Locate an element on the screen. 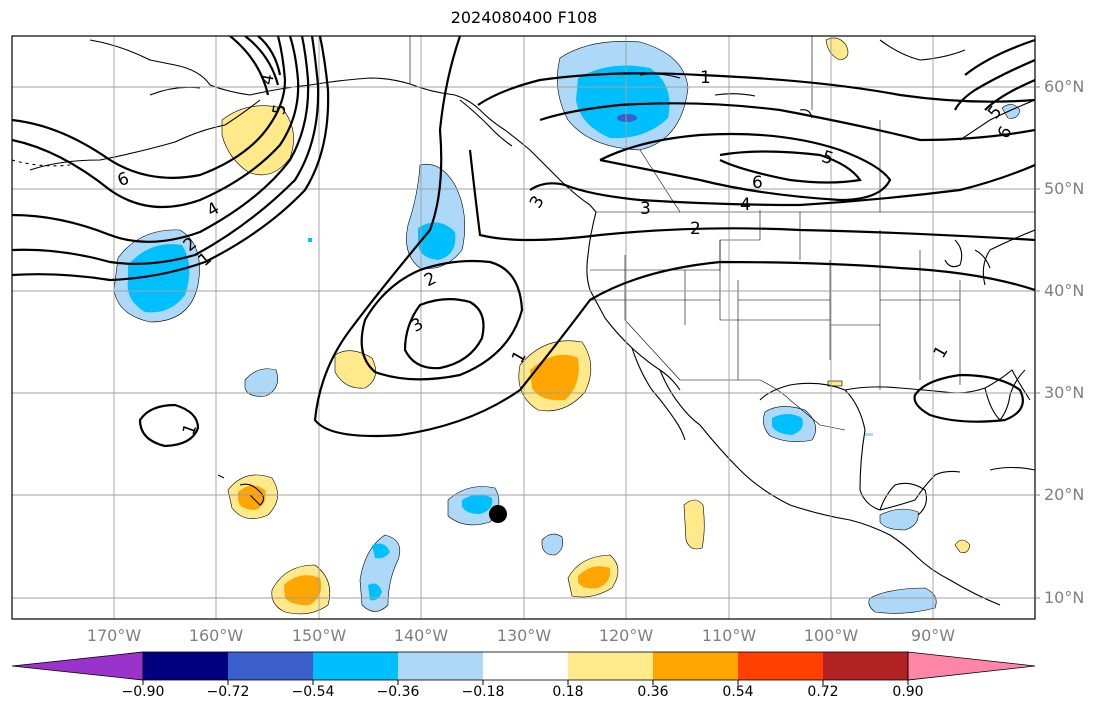 The image size is (1105, 712). lat-ticks is located at coordinates (1037, 342).